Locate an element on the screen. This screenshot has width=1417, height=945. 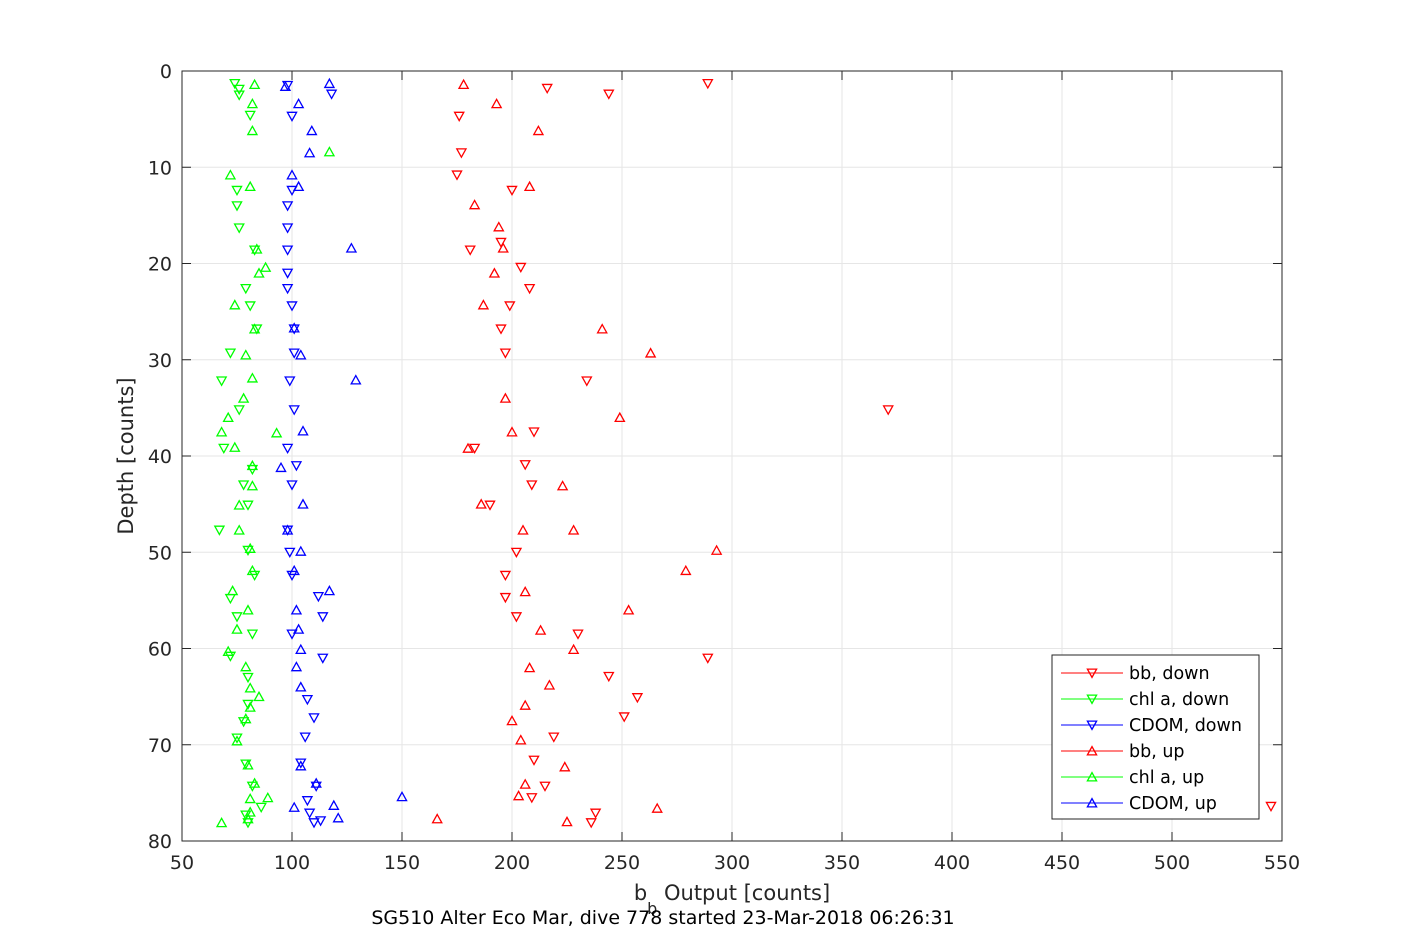
y-axis-title: Depth [counts] is located at coordinates (126, 455).